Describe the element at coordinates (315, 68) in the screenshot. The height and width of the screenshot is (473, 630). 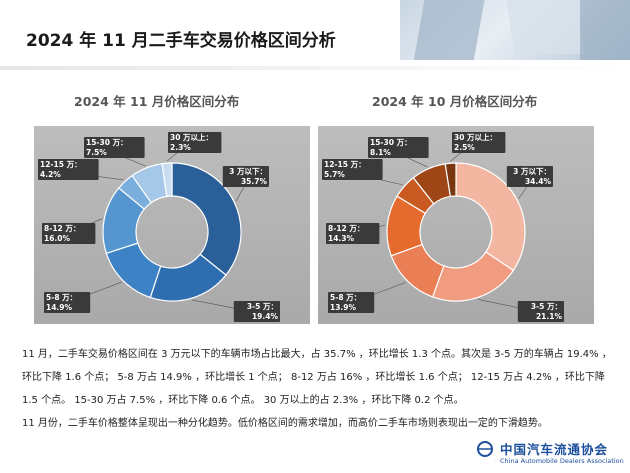
I see `header-divider` at that location.